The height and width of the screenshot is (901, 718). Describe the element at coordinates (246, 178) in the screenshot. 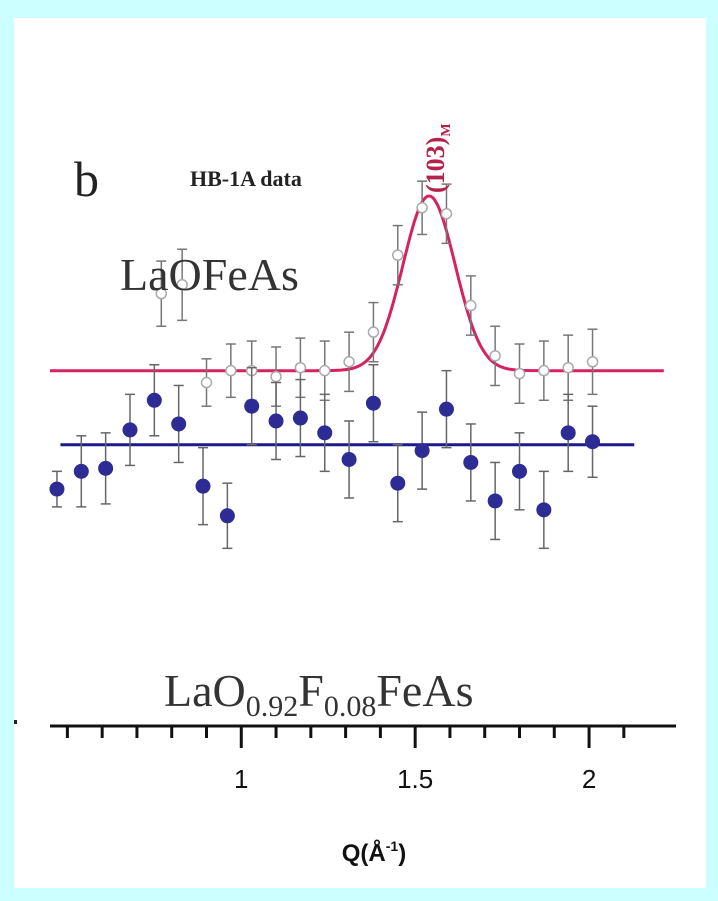

I see `dataset-label: HB-1A data` at that location.